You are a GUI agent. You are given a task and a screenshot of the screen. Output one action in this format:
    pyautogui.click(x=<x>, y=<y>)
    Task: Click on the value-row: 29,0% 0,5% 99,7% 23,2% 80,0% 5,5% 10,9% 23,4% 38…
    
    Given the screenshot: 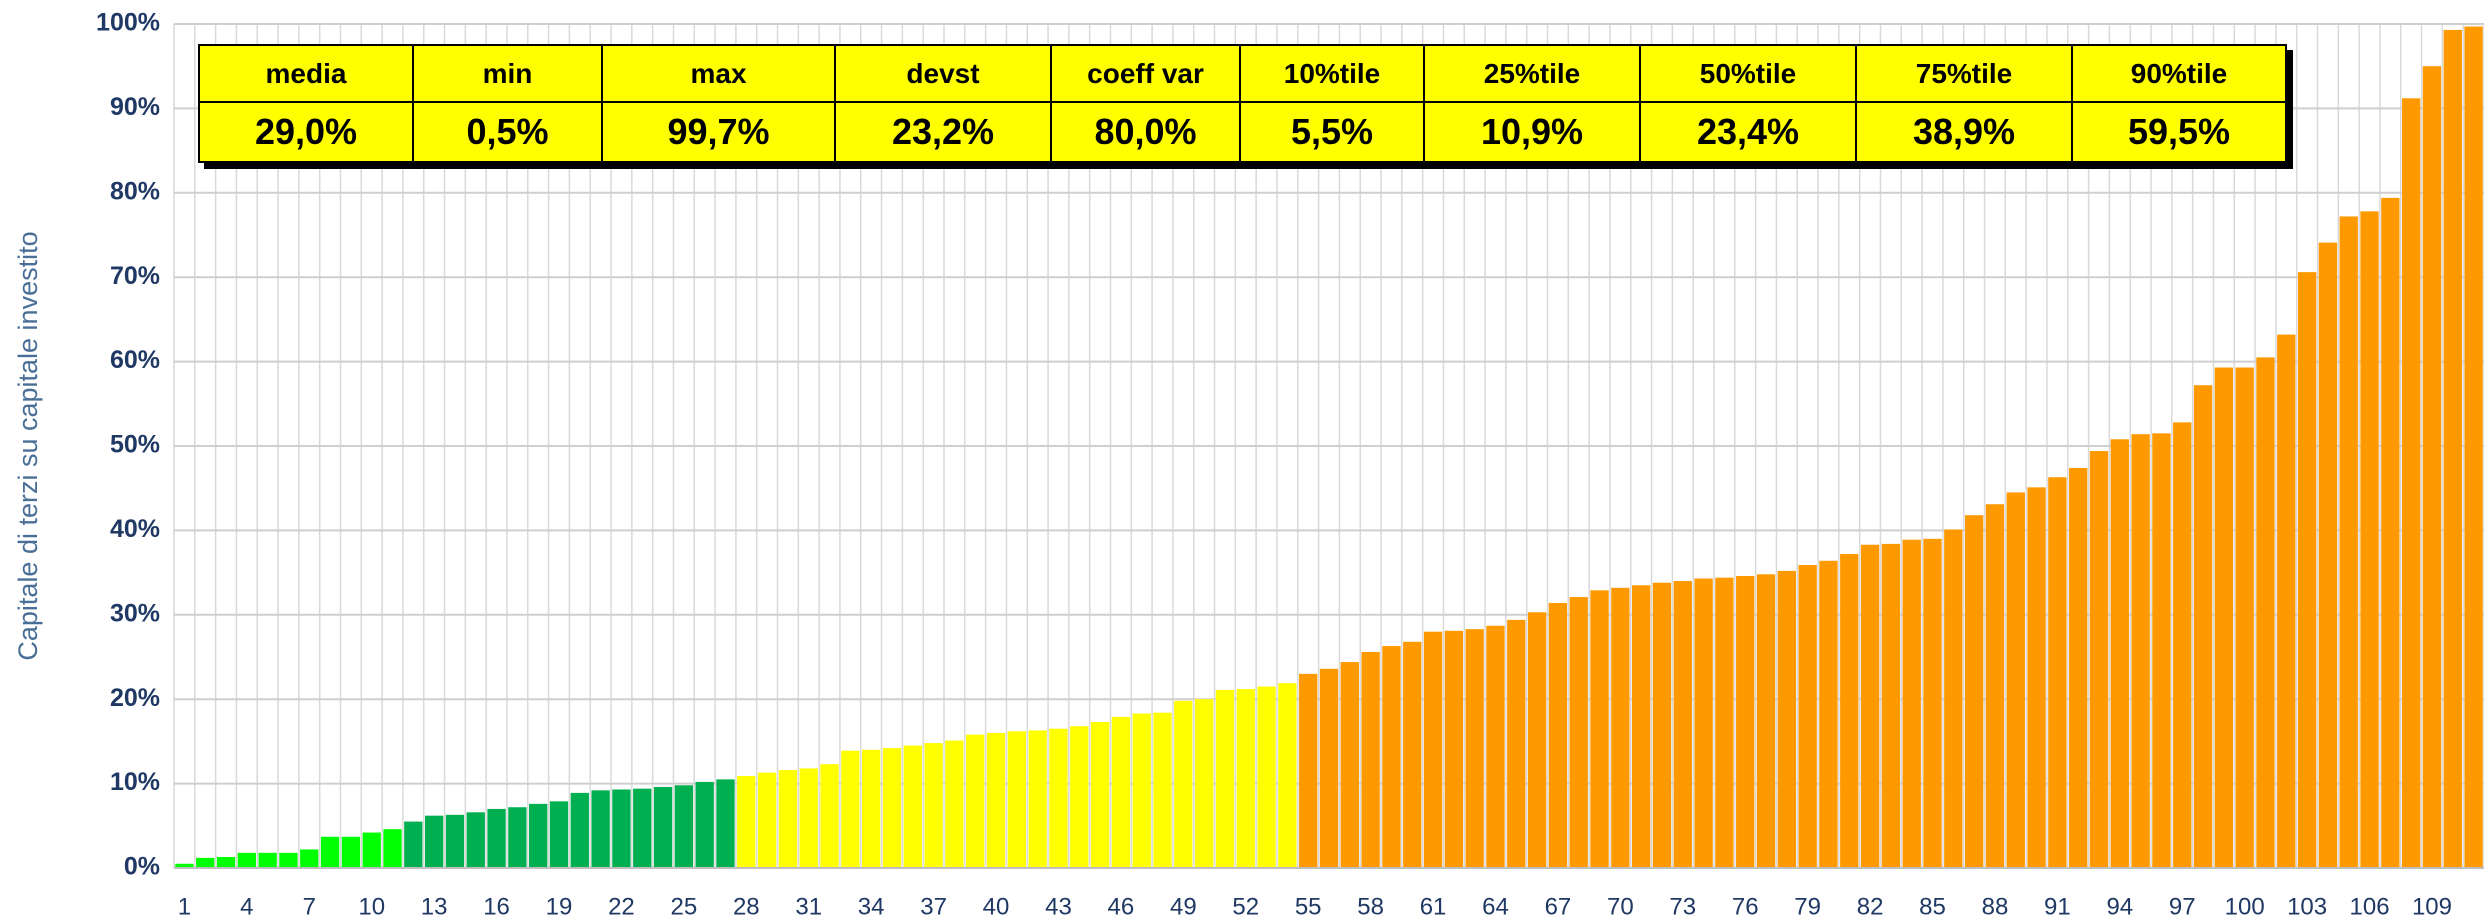 What is the action you would take?
    pyautogui.click(x=1242, y=132)
    